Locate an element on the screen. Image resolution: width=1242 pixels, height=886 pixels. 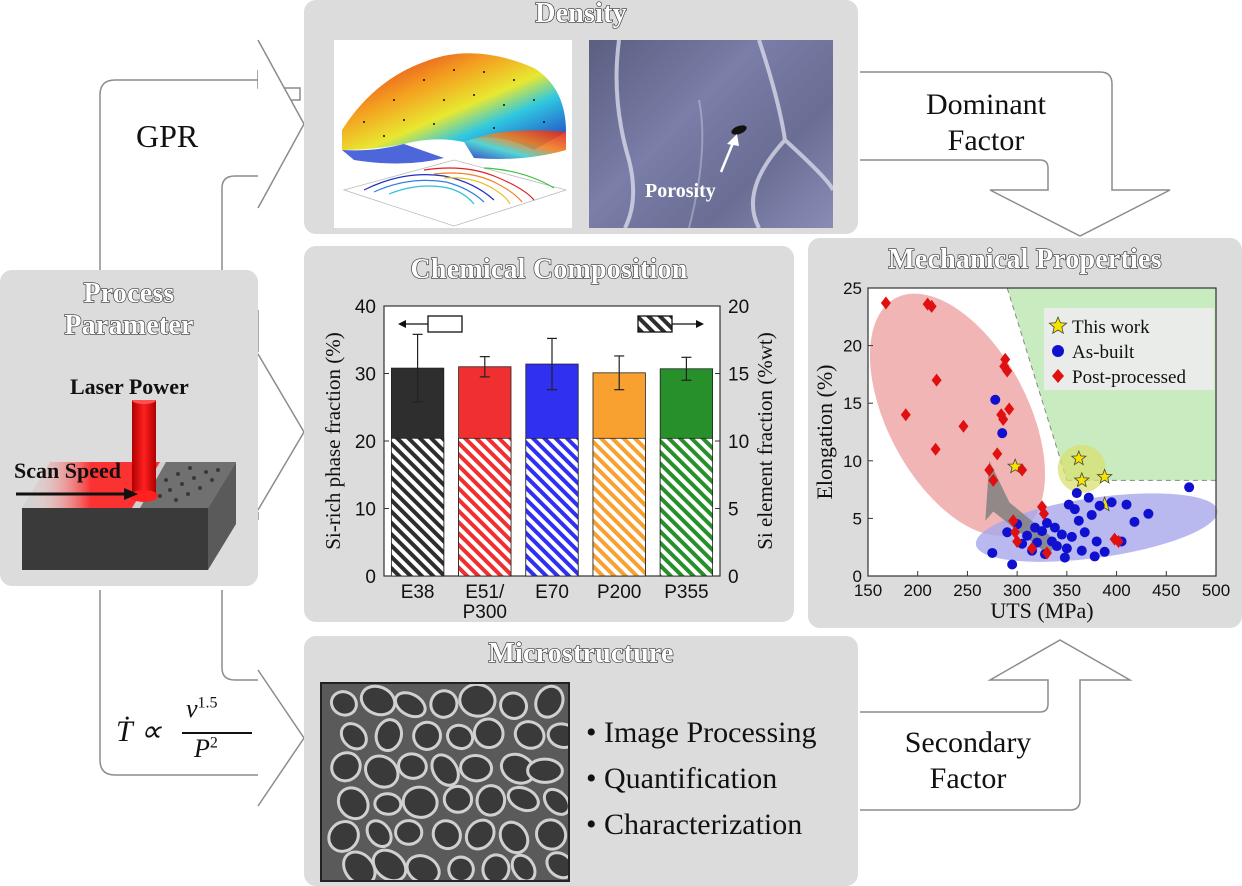
left-axis-swatch is located at coordinates (445, 324).